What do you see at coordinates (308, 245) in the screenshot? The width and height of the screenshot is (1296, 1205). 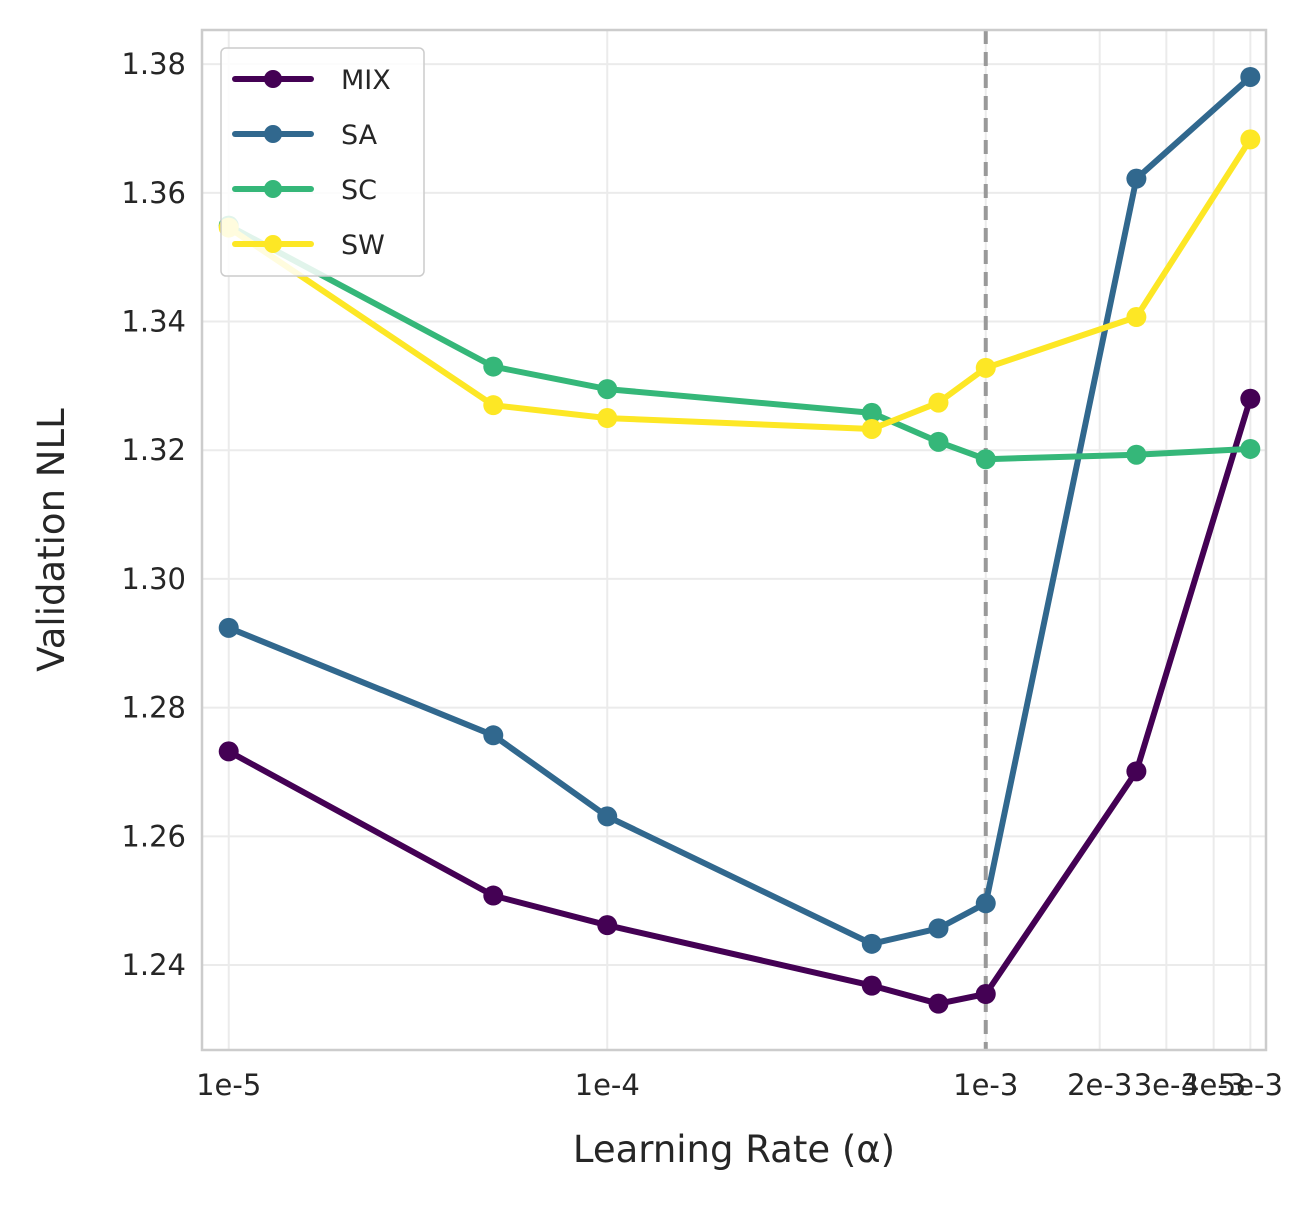 I see `legend-item-sw: SW` at bounding box center [308, 245].